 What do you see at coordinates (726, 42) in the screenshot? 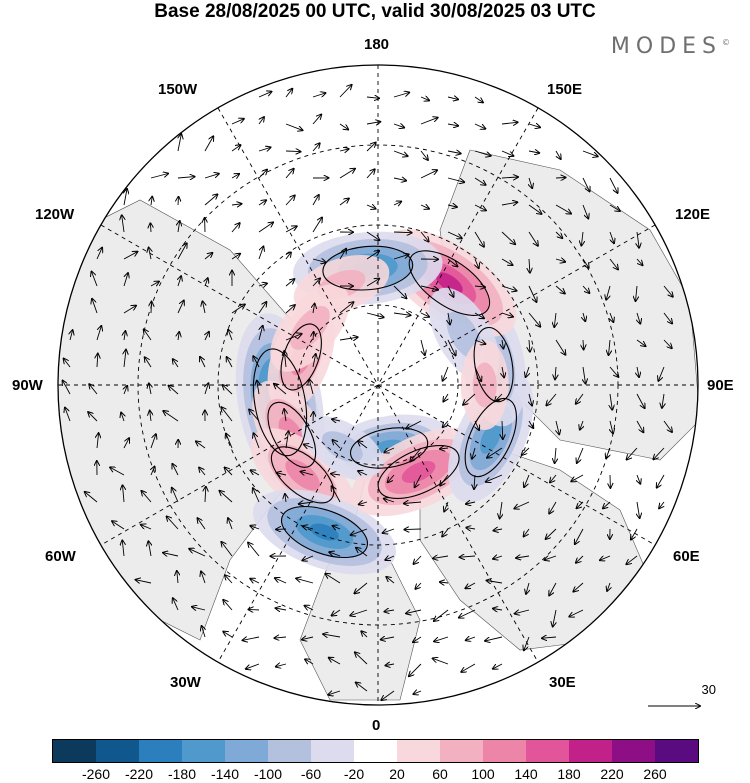
I see `copyright-mark: ©` at bounding box center [726, 42].